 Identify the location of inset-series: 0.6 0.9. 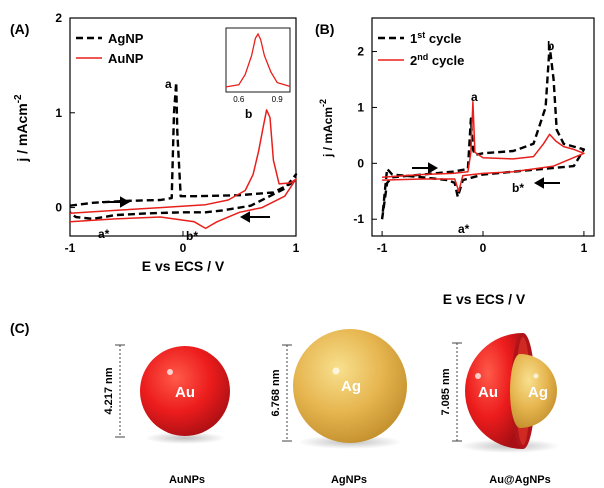
(258, 68).